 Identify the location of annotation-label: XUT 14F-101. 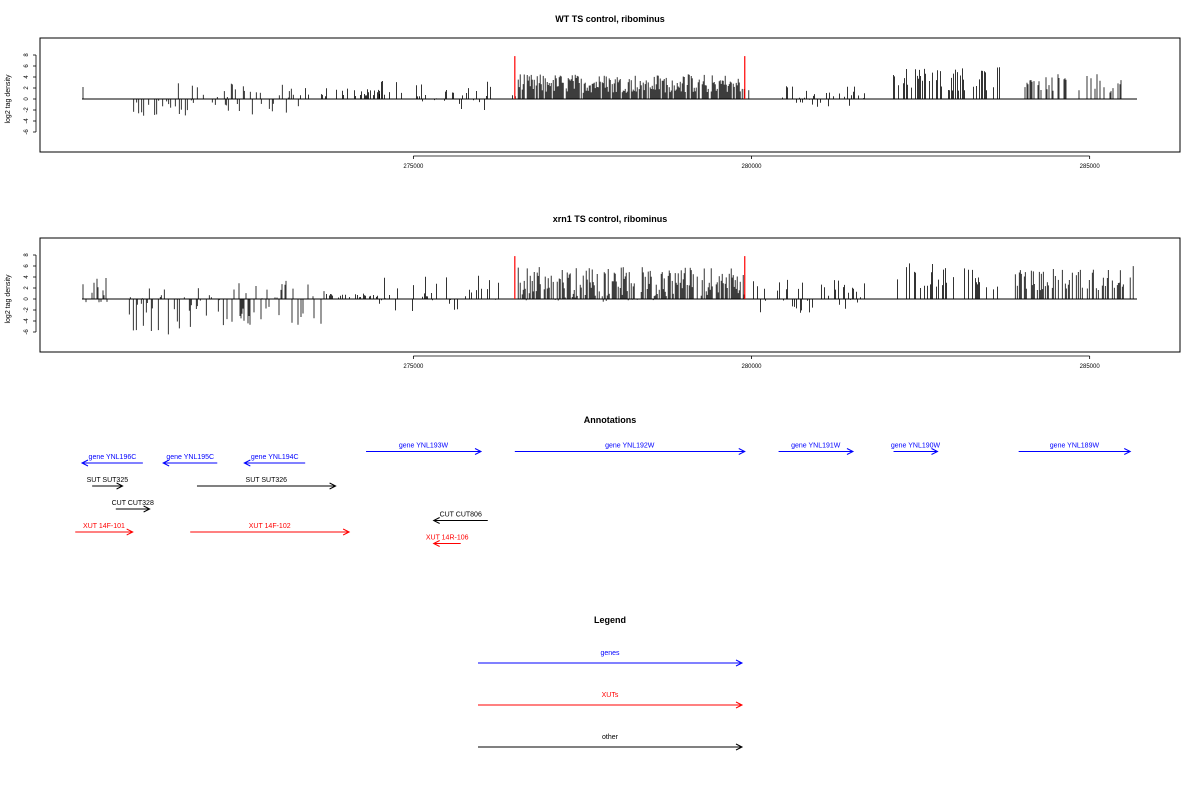
(104, 526).